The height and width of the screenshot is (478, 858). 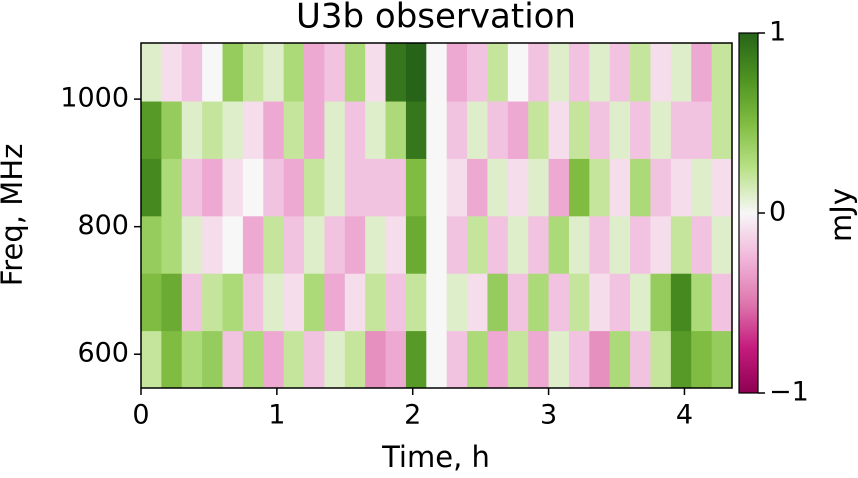 What do you see at coordinates (748, 213) in the screenshot?
I see `colorbar` at bounding box center [748, 213].